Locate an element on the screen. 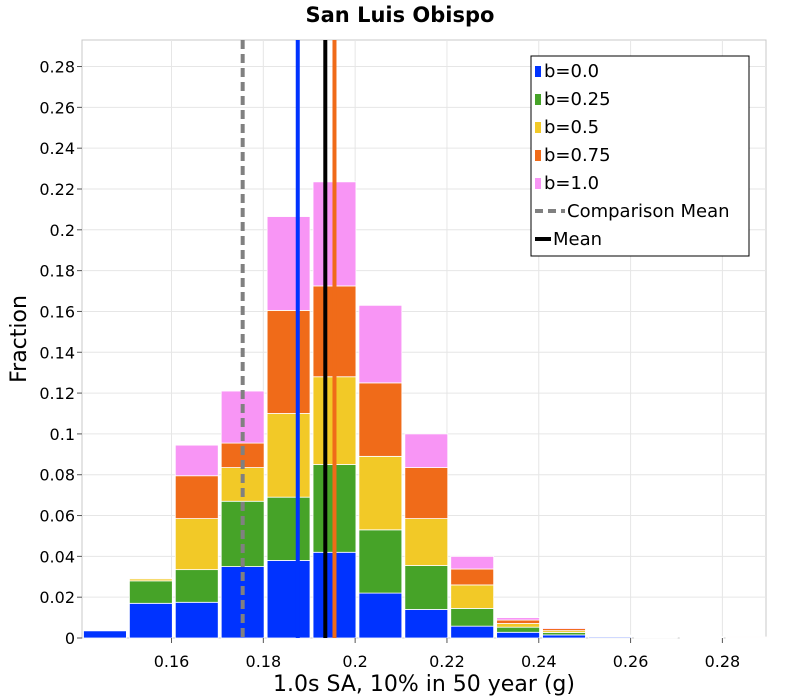 Image resolution: width=800 pixels, height=700 pixels. y-tick-label: 0.12 is located at coordinates (57, 393).